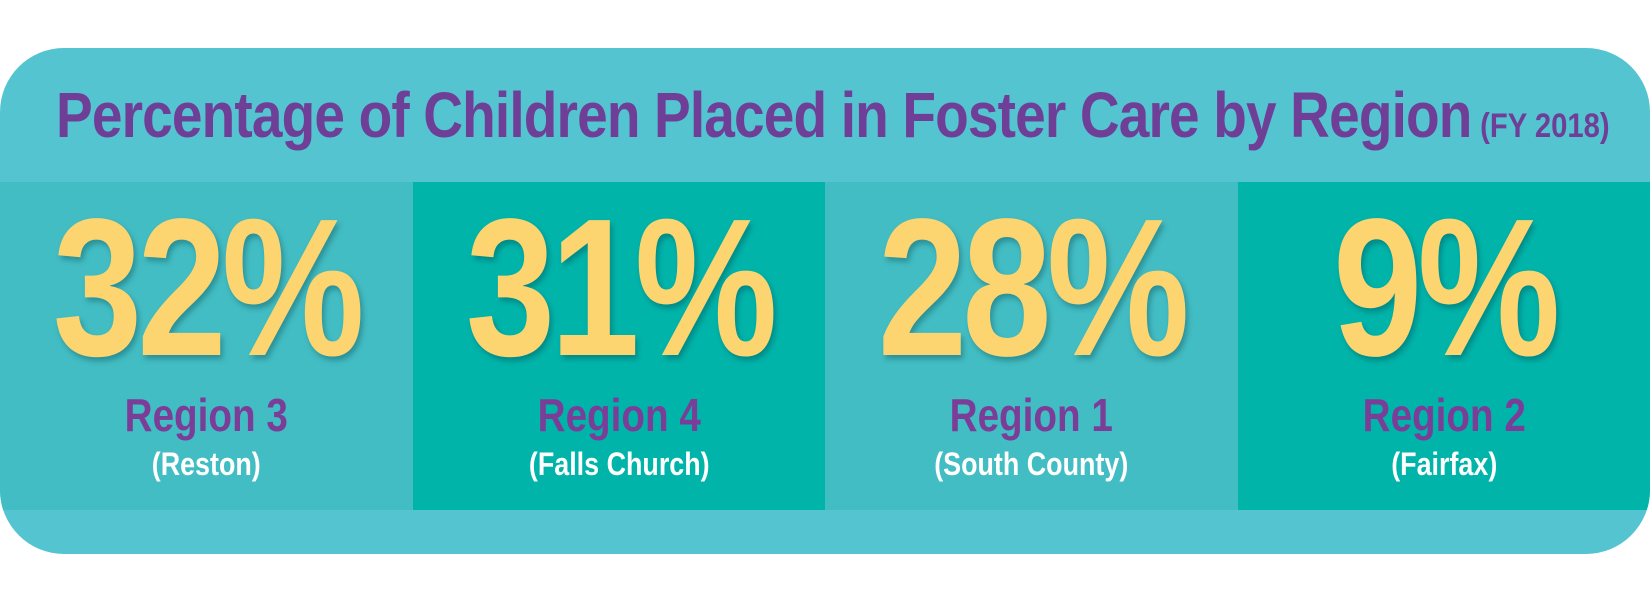 This screenshot has width=1650, height=600. Describe the element at coordinates (619, 464) in the screenshot. I see `region-place: (Falls Church)` at that location.